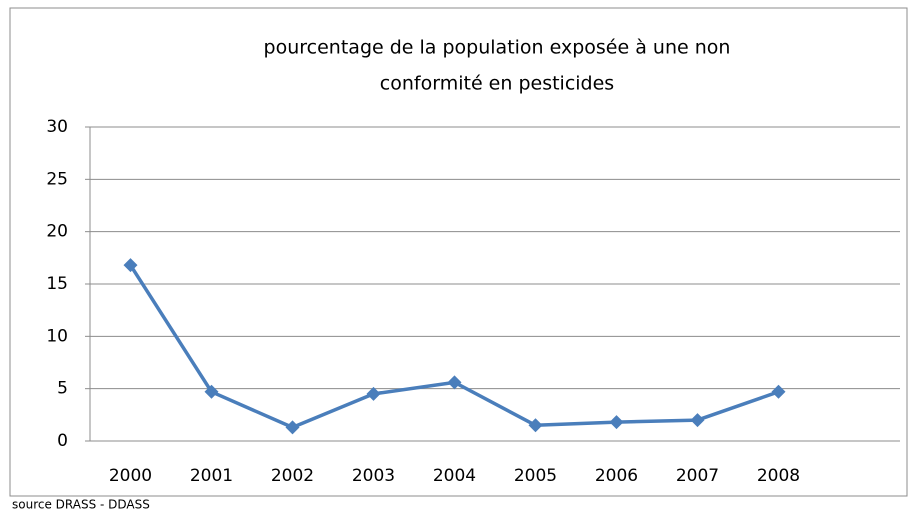 The image size is (912, 513). What do you see at coordinates (62, 389) in the screenshot?
I see `y-tick-label: 5` at bounding box center [62, 389].